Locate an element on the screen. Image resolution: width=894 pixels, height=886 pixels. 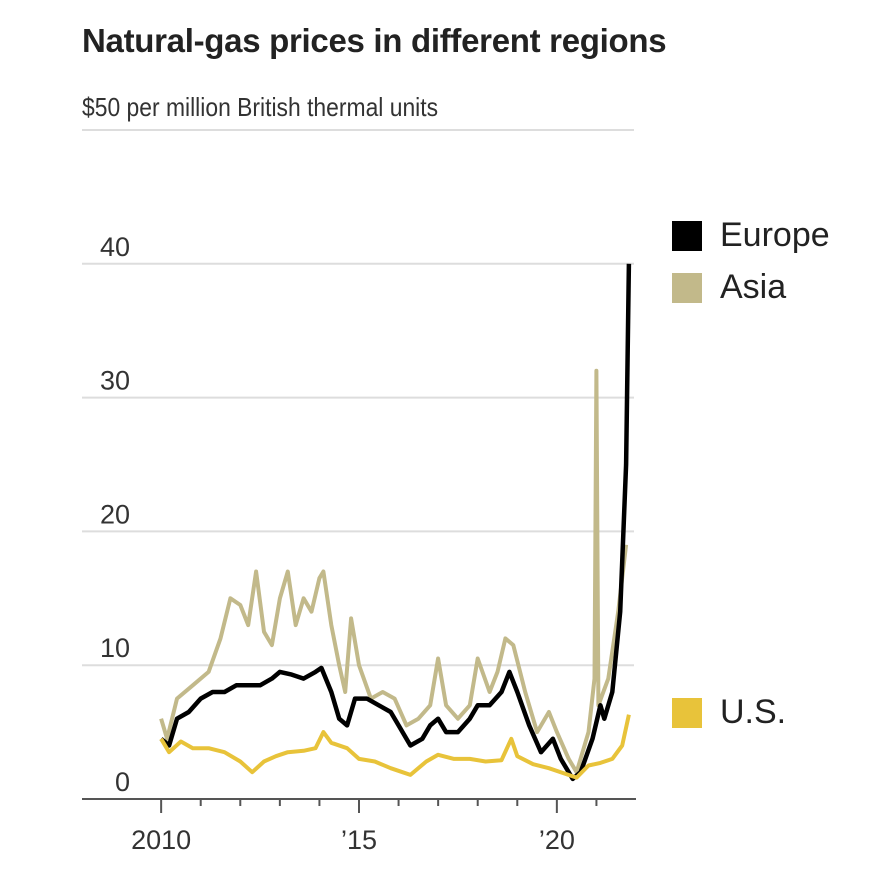
y-axis-label: $50 per million British thermal units is located at coordinates (260, 107).